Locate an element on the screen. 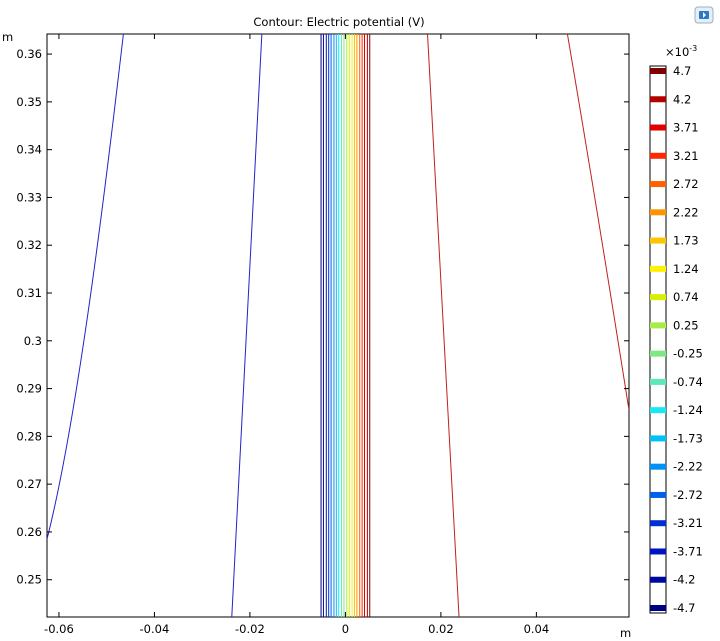  colorbar-label: -2.22 is located at coordinates (688, 467).